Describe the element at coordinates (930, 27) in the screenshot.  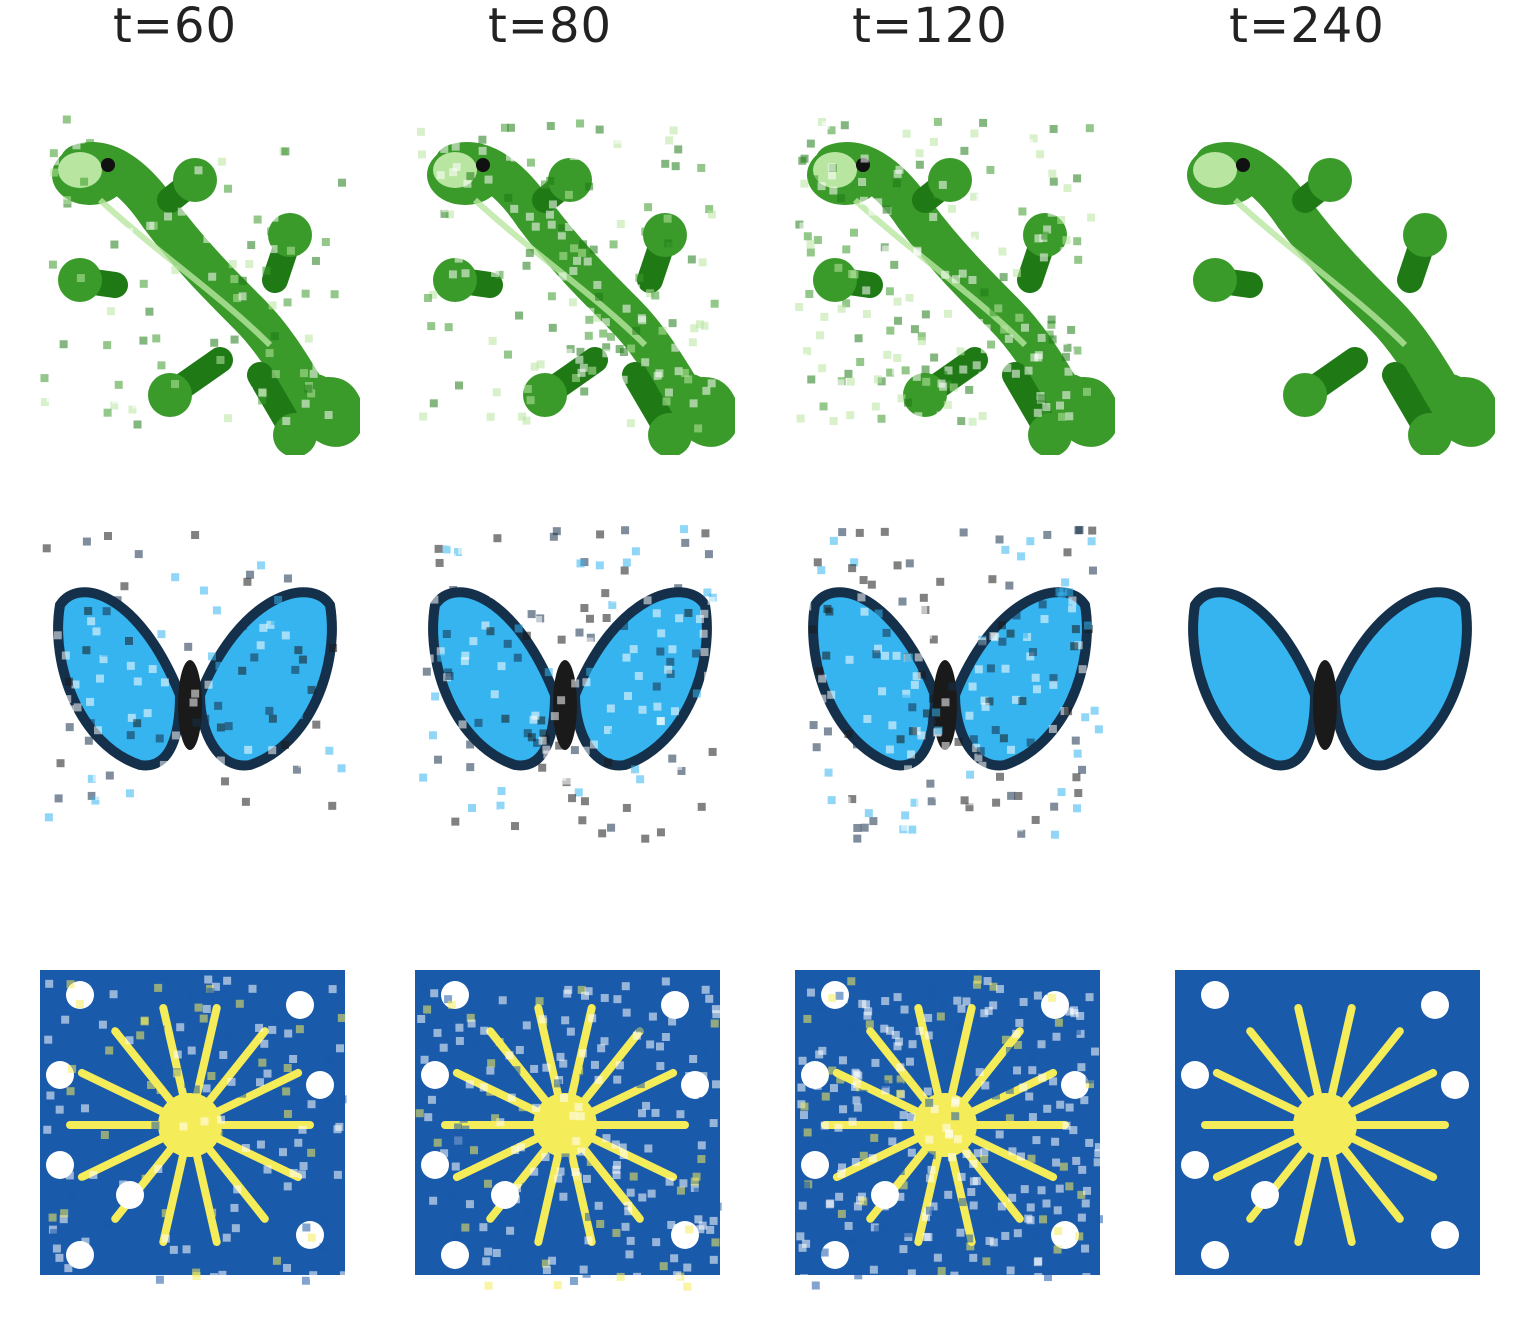
I see `column-label-3: t=120` at that location.